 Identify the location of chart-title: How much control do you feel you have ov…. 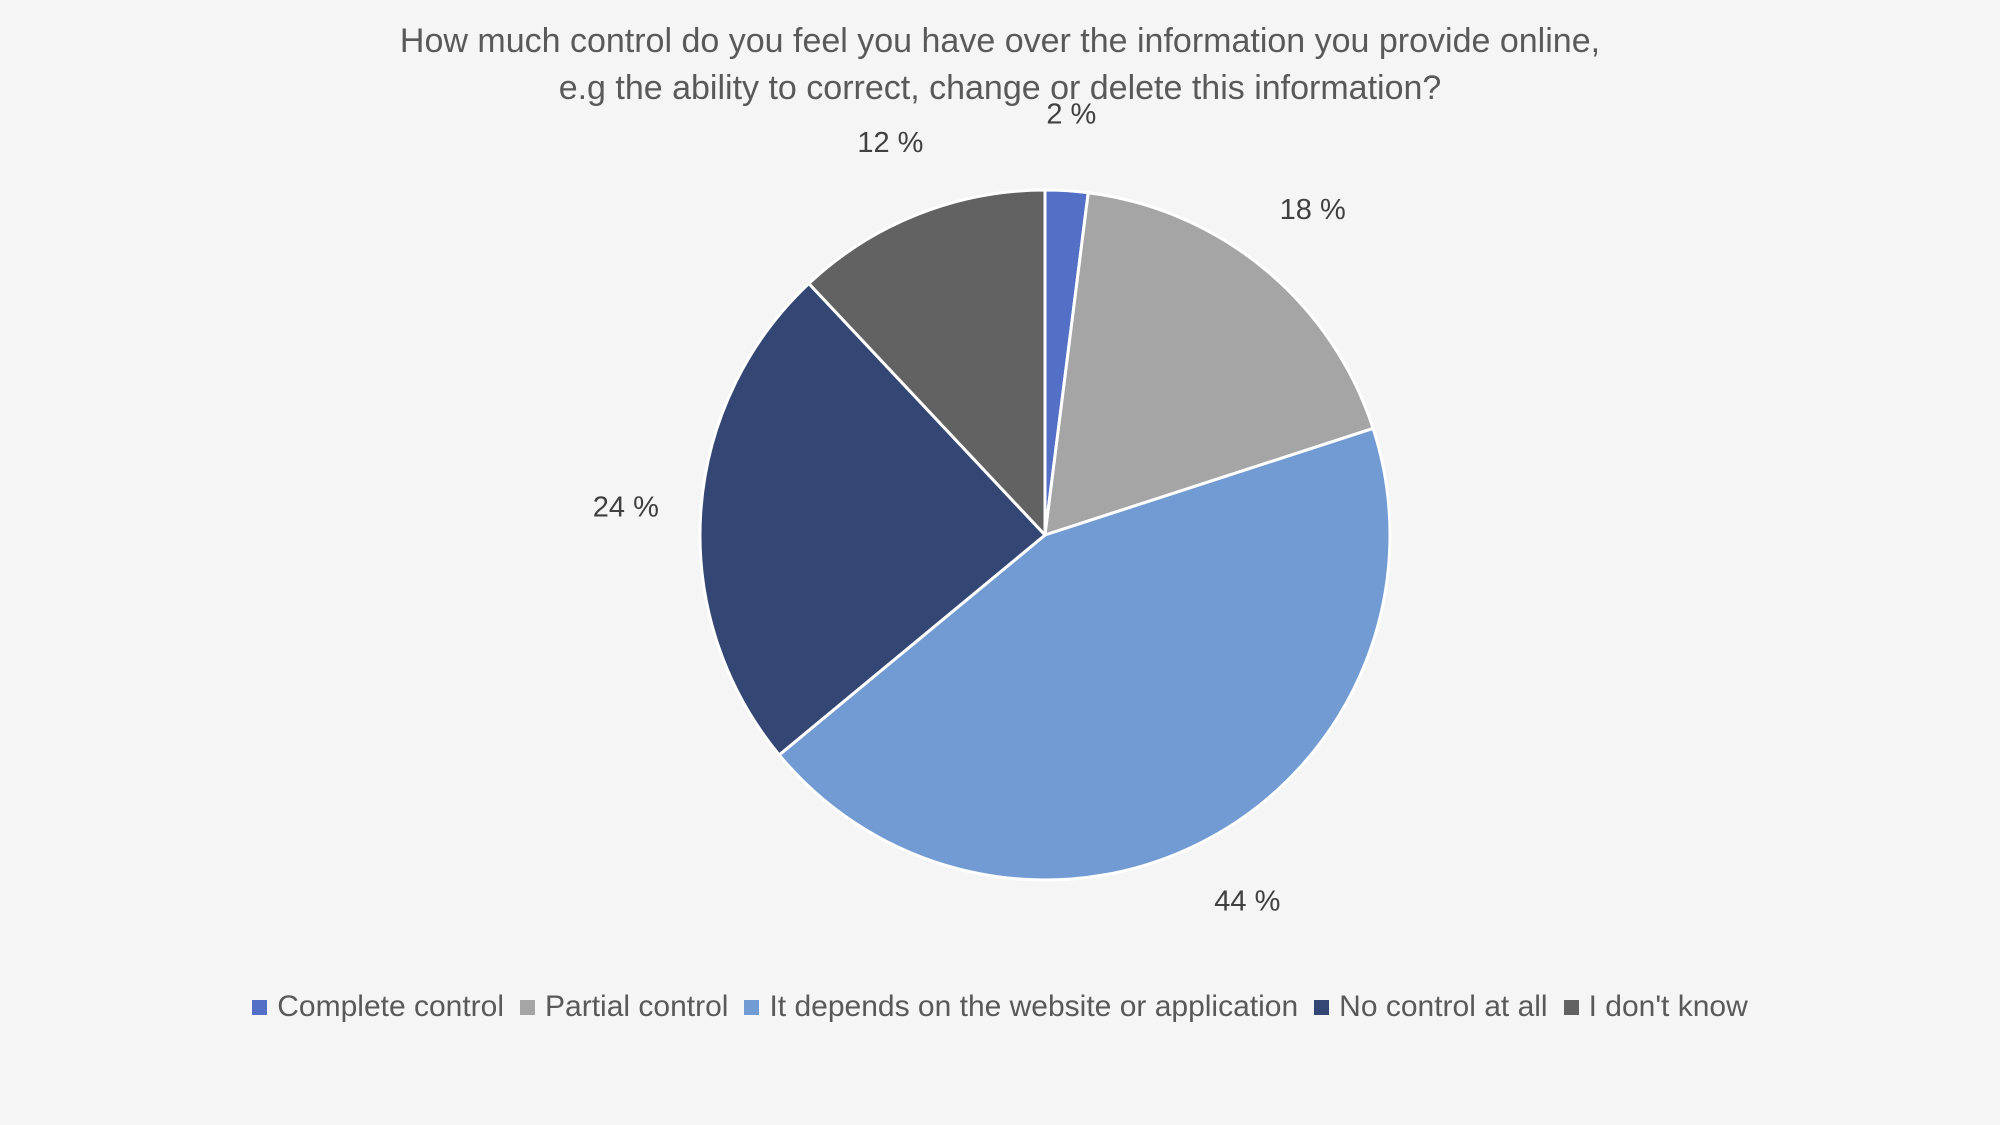
(1000, 65).